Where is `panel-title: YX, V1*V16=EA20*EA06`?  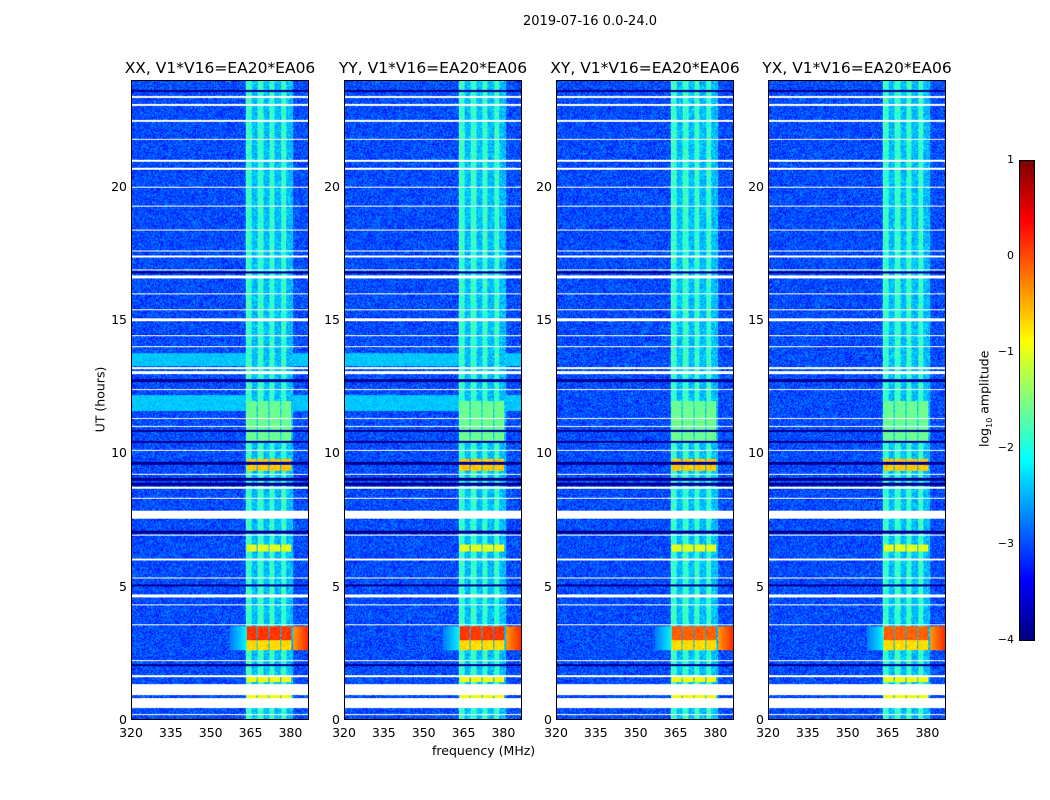
panel-title: YX, V1*V16=EA20*EA06 is located at coordinates (857, 68).